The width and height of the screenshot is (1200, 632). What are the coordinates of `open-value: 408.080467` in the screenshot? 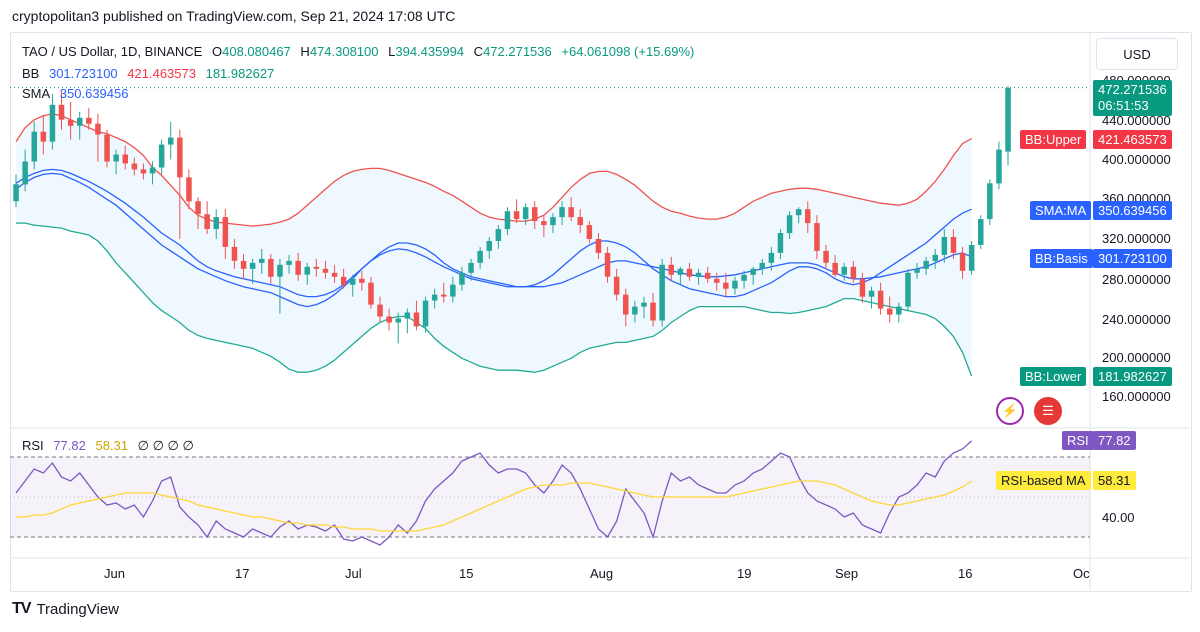 It's located at (256, 51).